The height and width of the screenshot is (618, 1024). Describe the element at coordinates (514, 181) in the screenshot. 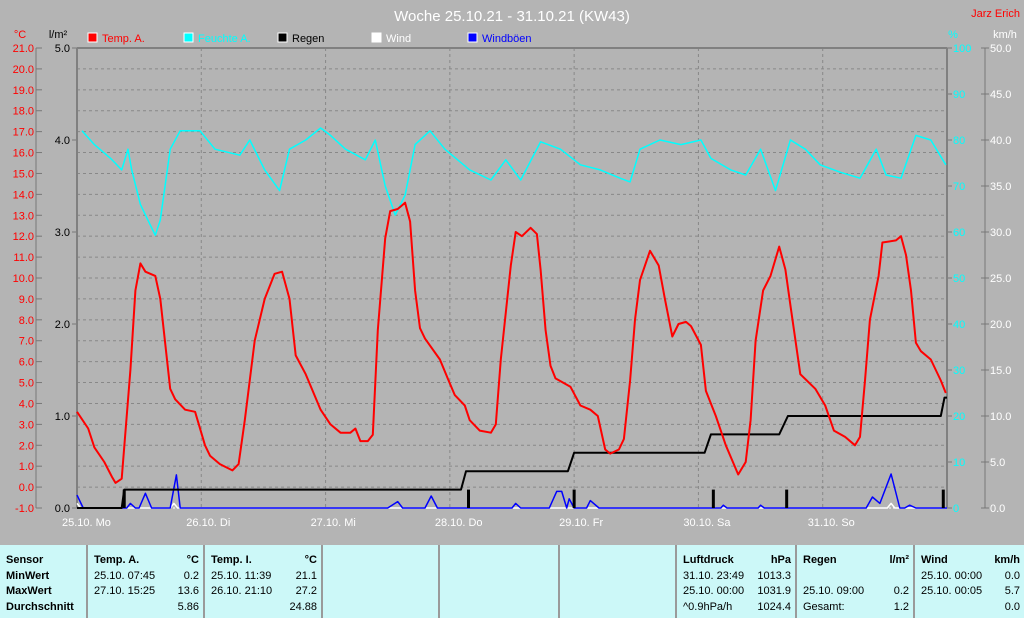

I see `feuchte-a-line` at that location.